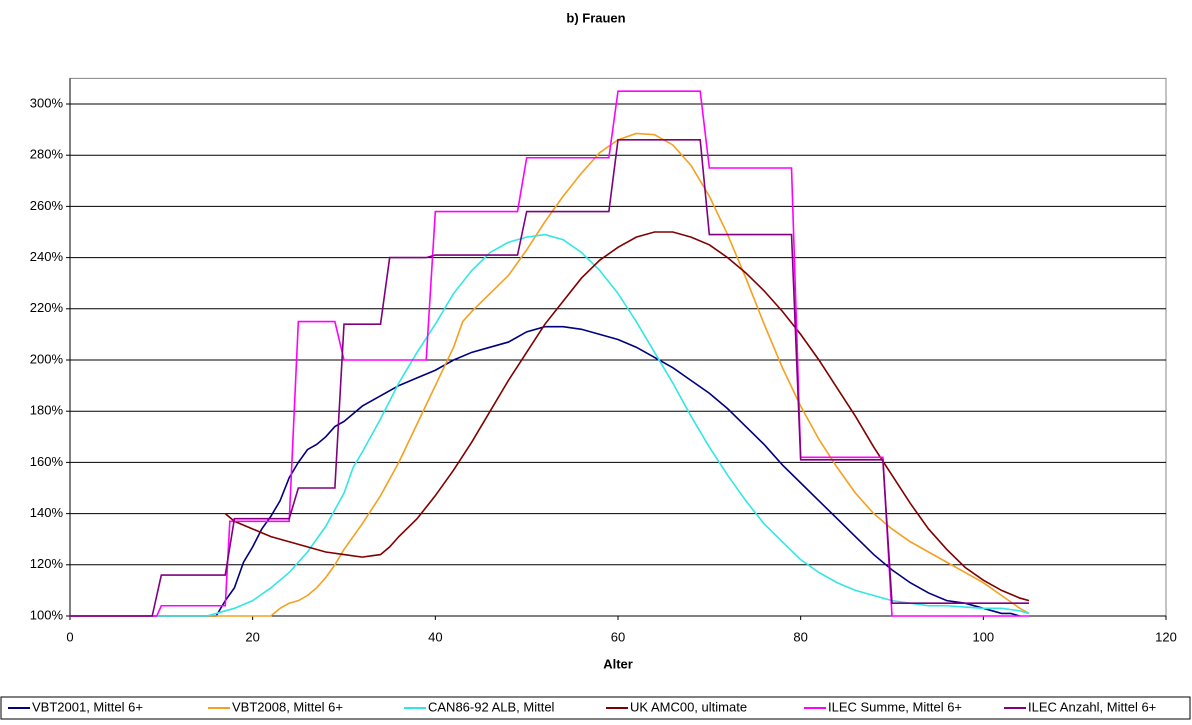 This screenshot has height=725, width=1192. Describe the element at coordinates (47, 358) in the screenshot. I see `y-tick-label: 200%` at that location.